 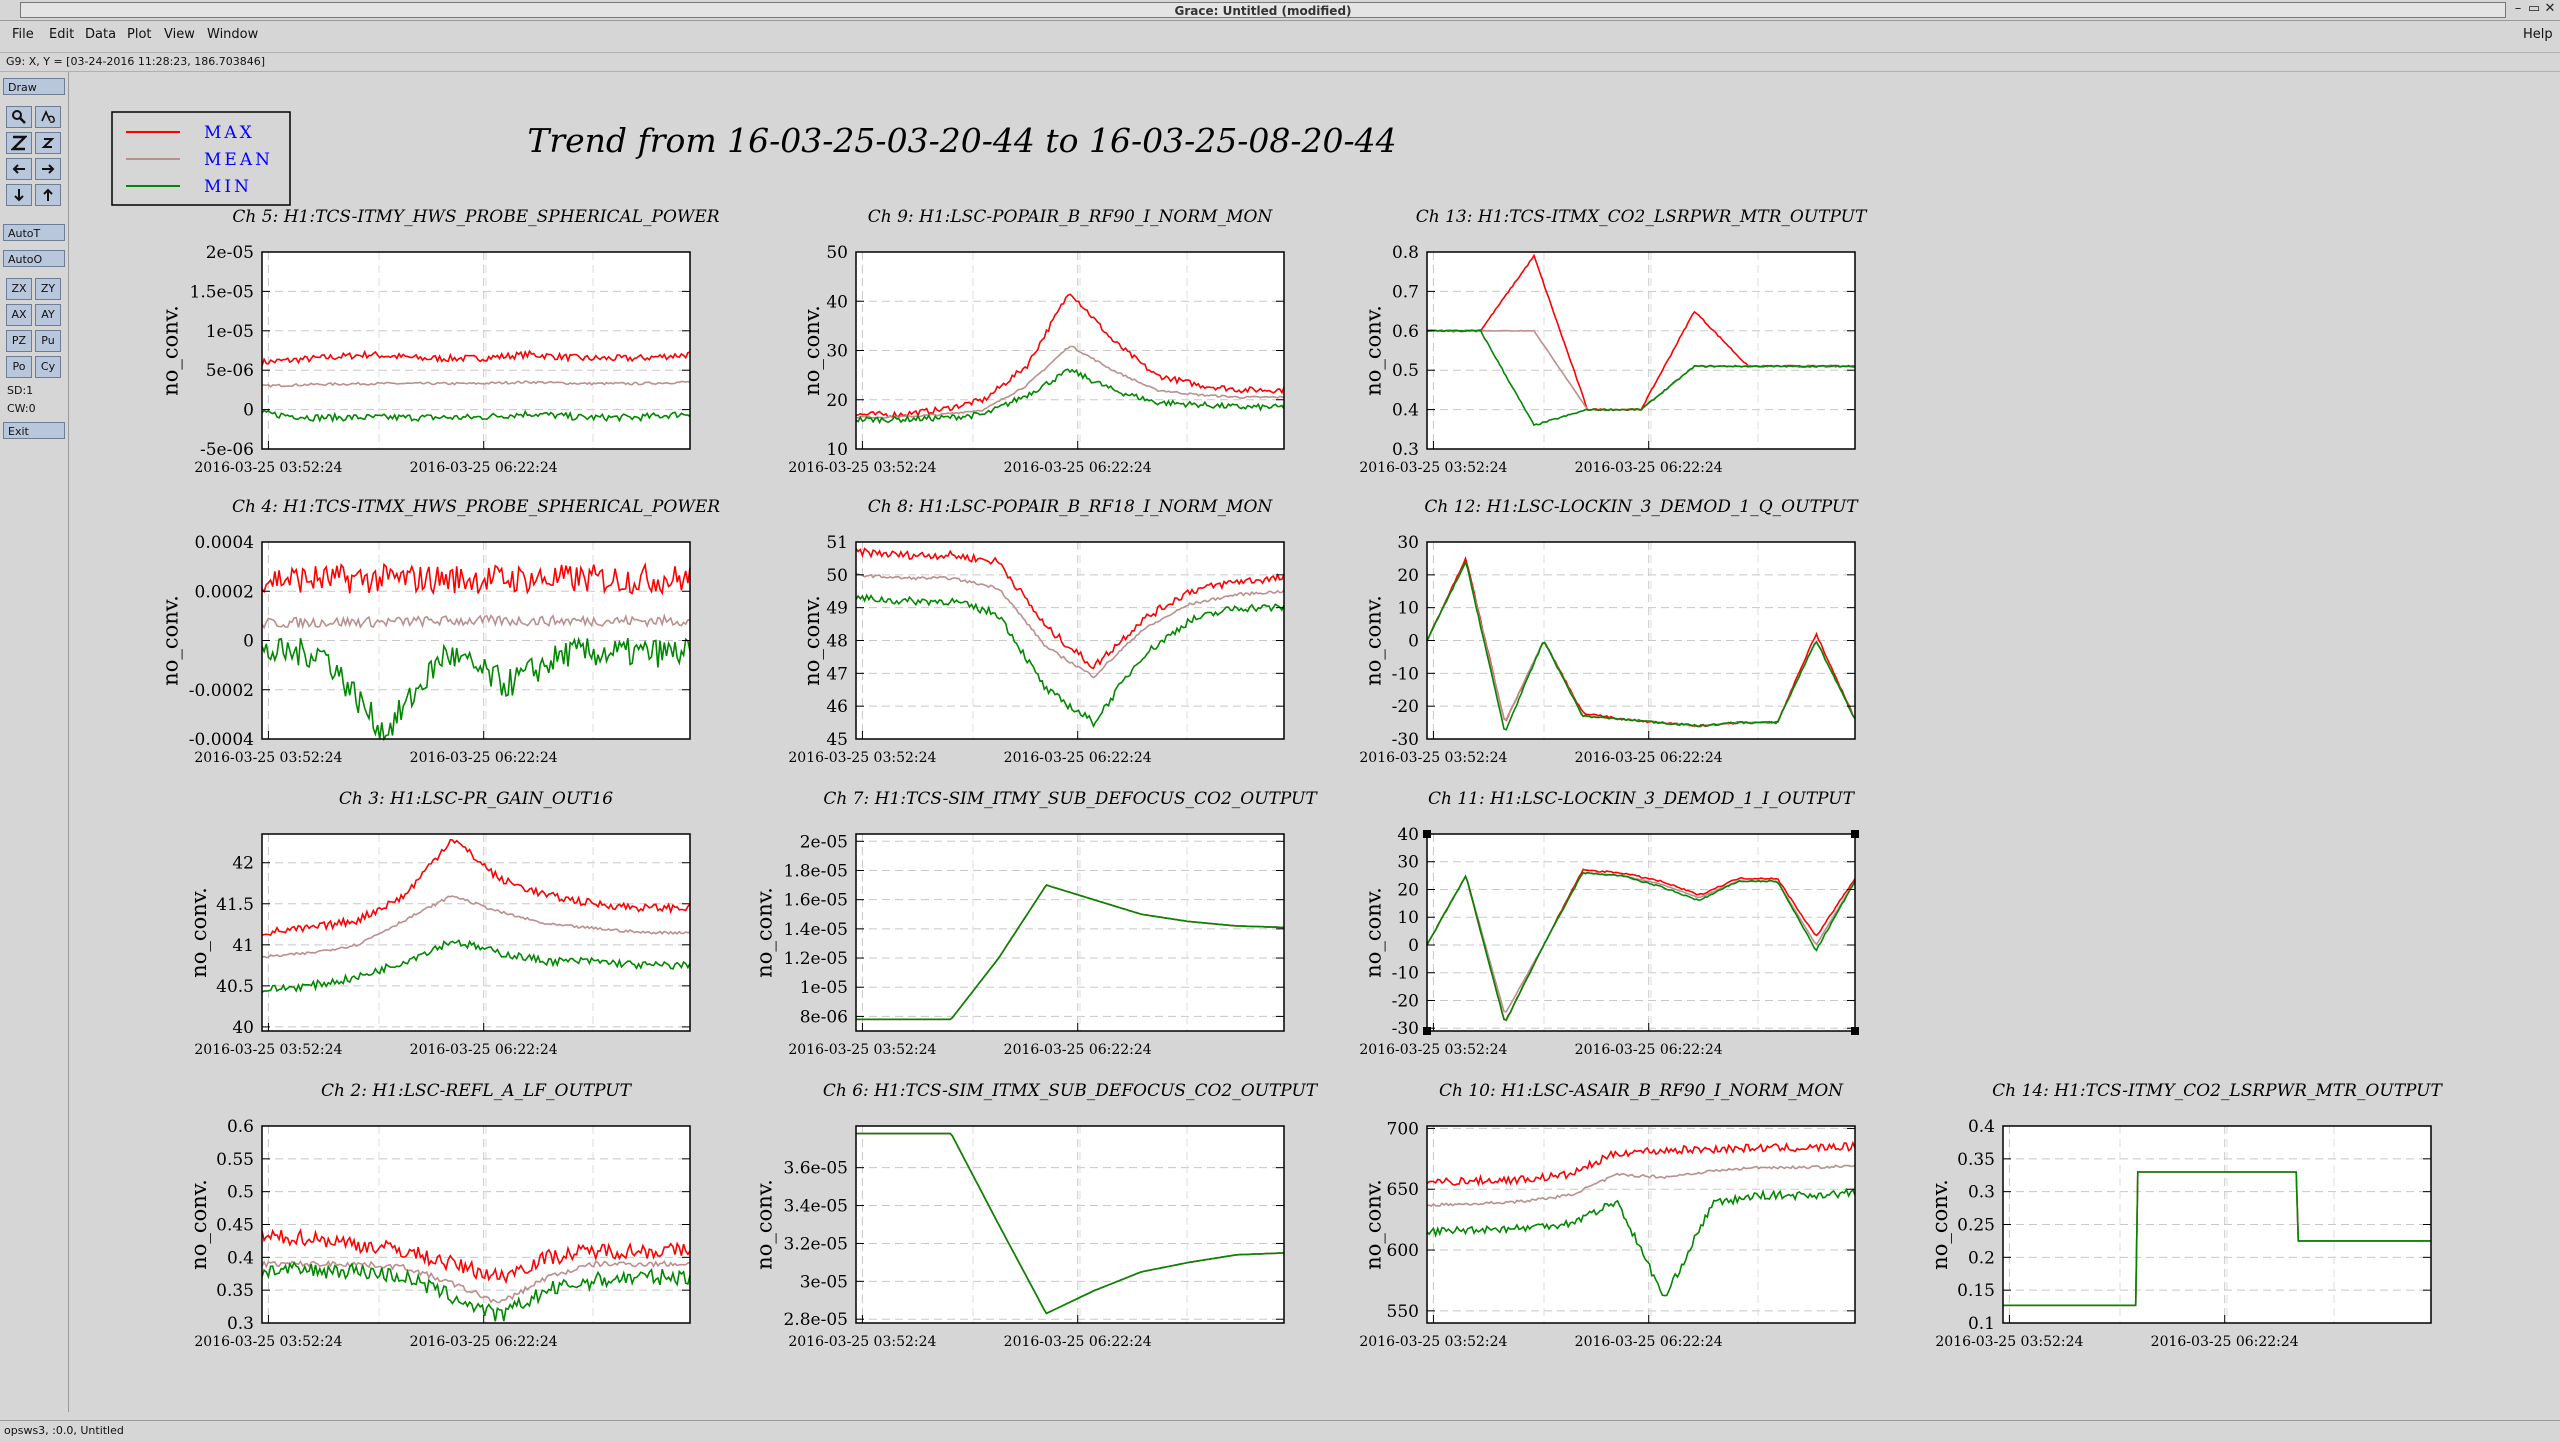 I want to click on cy-button: Cy, so click(x=48, y=367).